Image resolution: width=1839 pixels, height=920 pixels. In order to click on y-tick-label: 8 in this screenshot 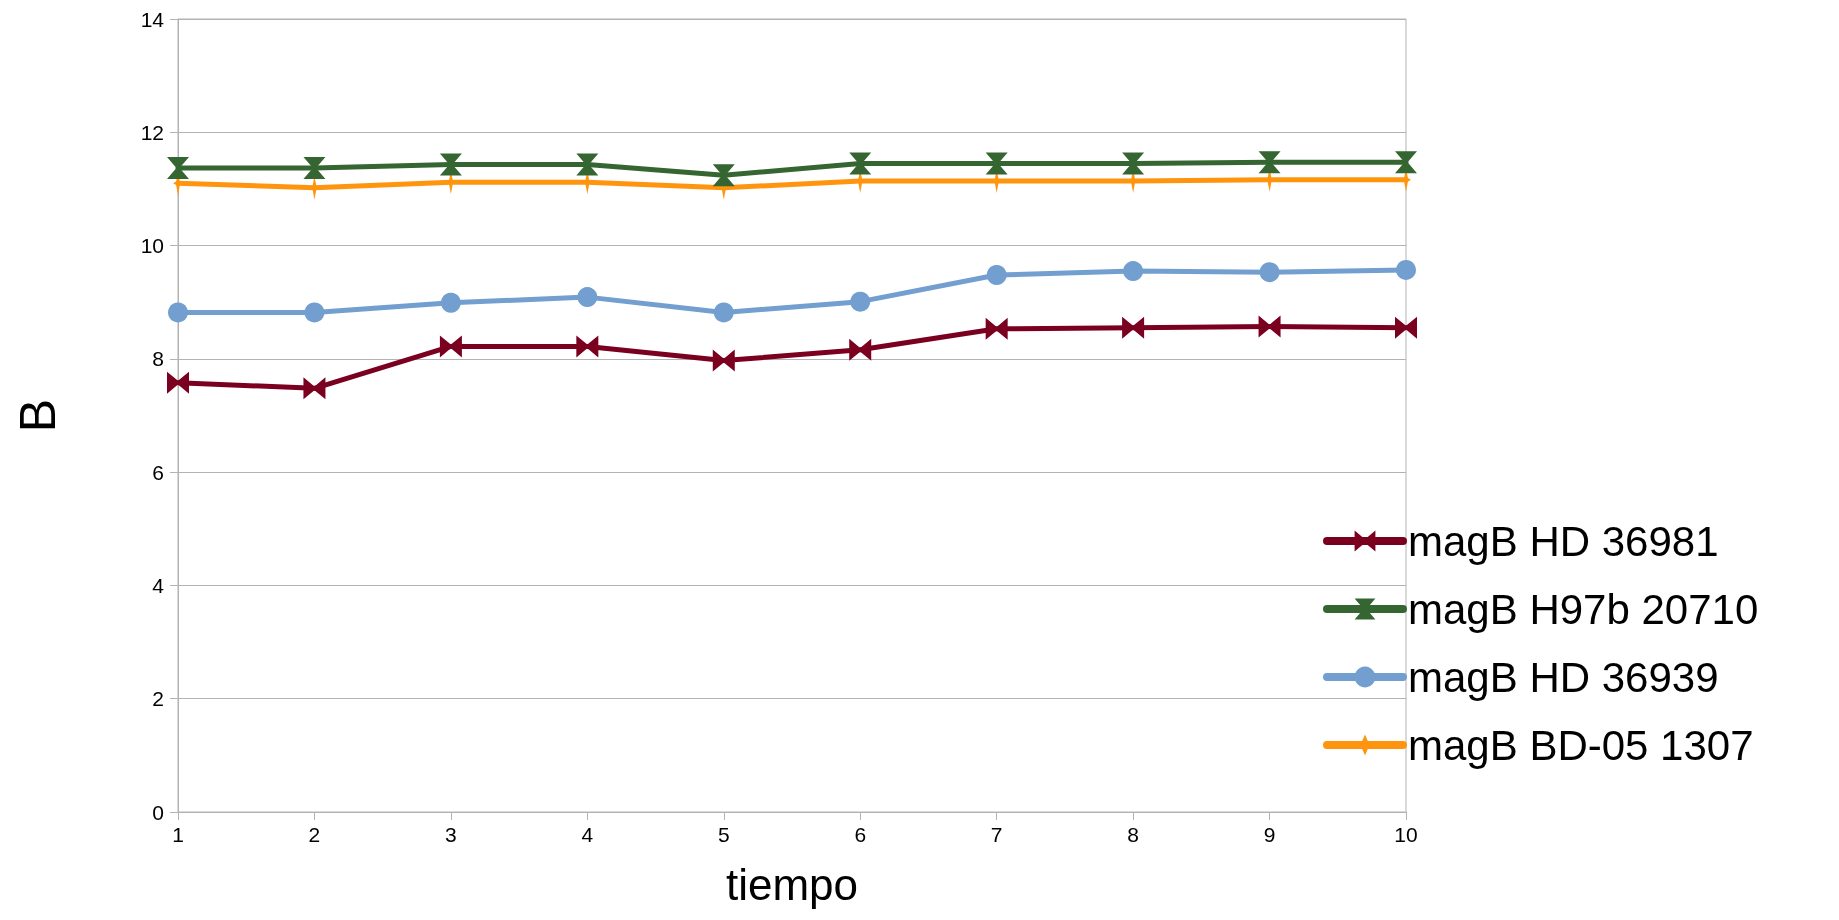, I will do `click(158, 359)`.